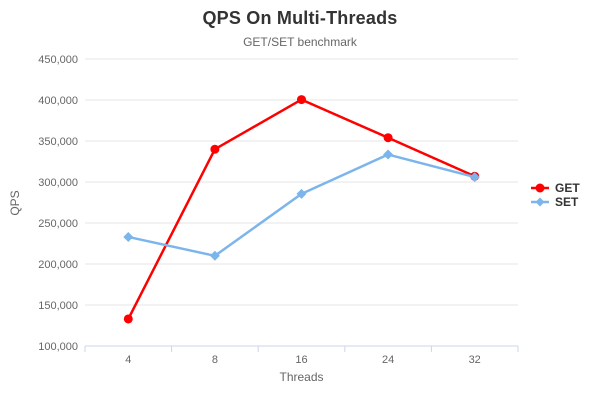  I want to click on x-tick-label: 32, so click(475, 360).